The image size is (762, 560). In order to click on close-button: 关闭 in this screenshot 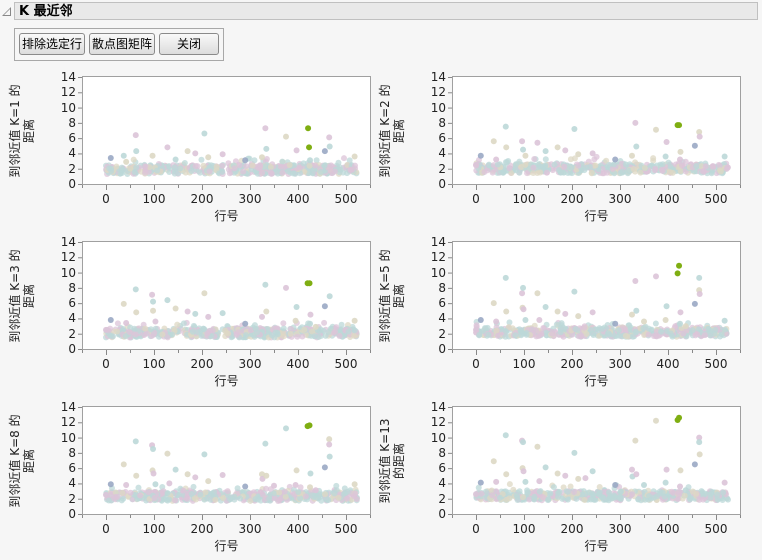, I will do `click(189, 44)`.